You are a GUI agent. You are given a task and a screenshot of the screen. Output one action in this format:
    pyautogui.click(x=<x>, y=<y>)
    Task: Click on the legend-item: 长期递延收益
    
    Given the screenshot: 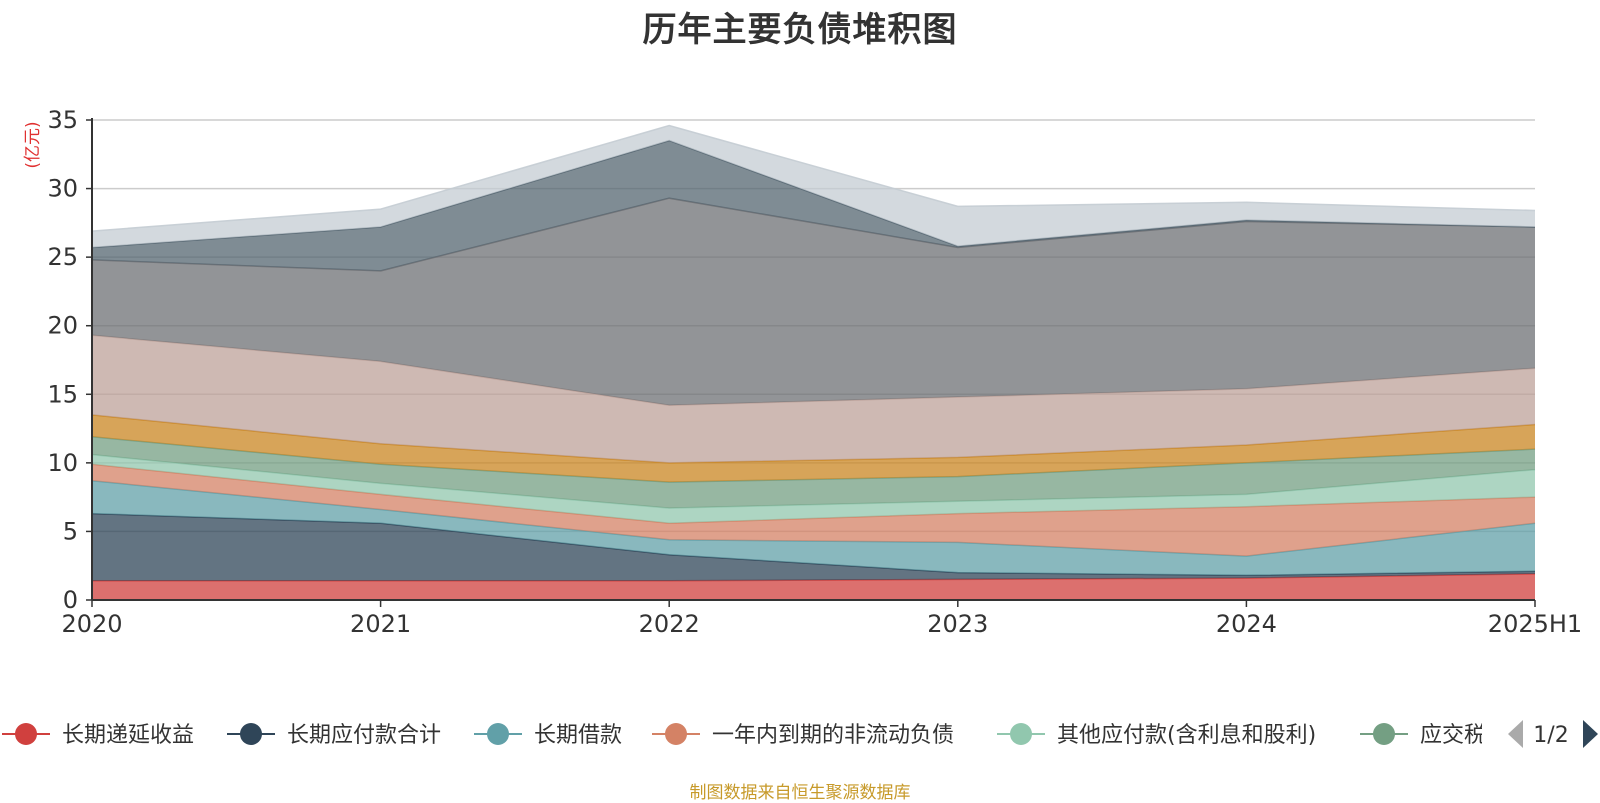 What is the action you would take?
    pyautogui.click(x=98, y=735)
    